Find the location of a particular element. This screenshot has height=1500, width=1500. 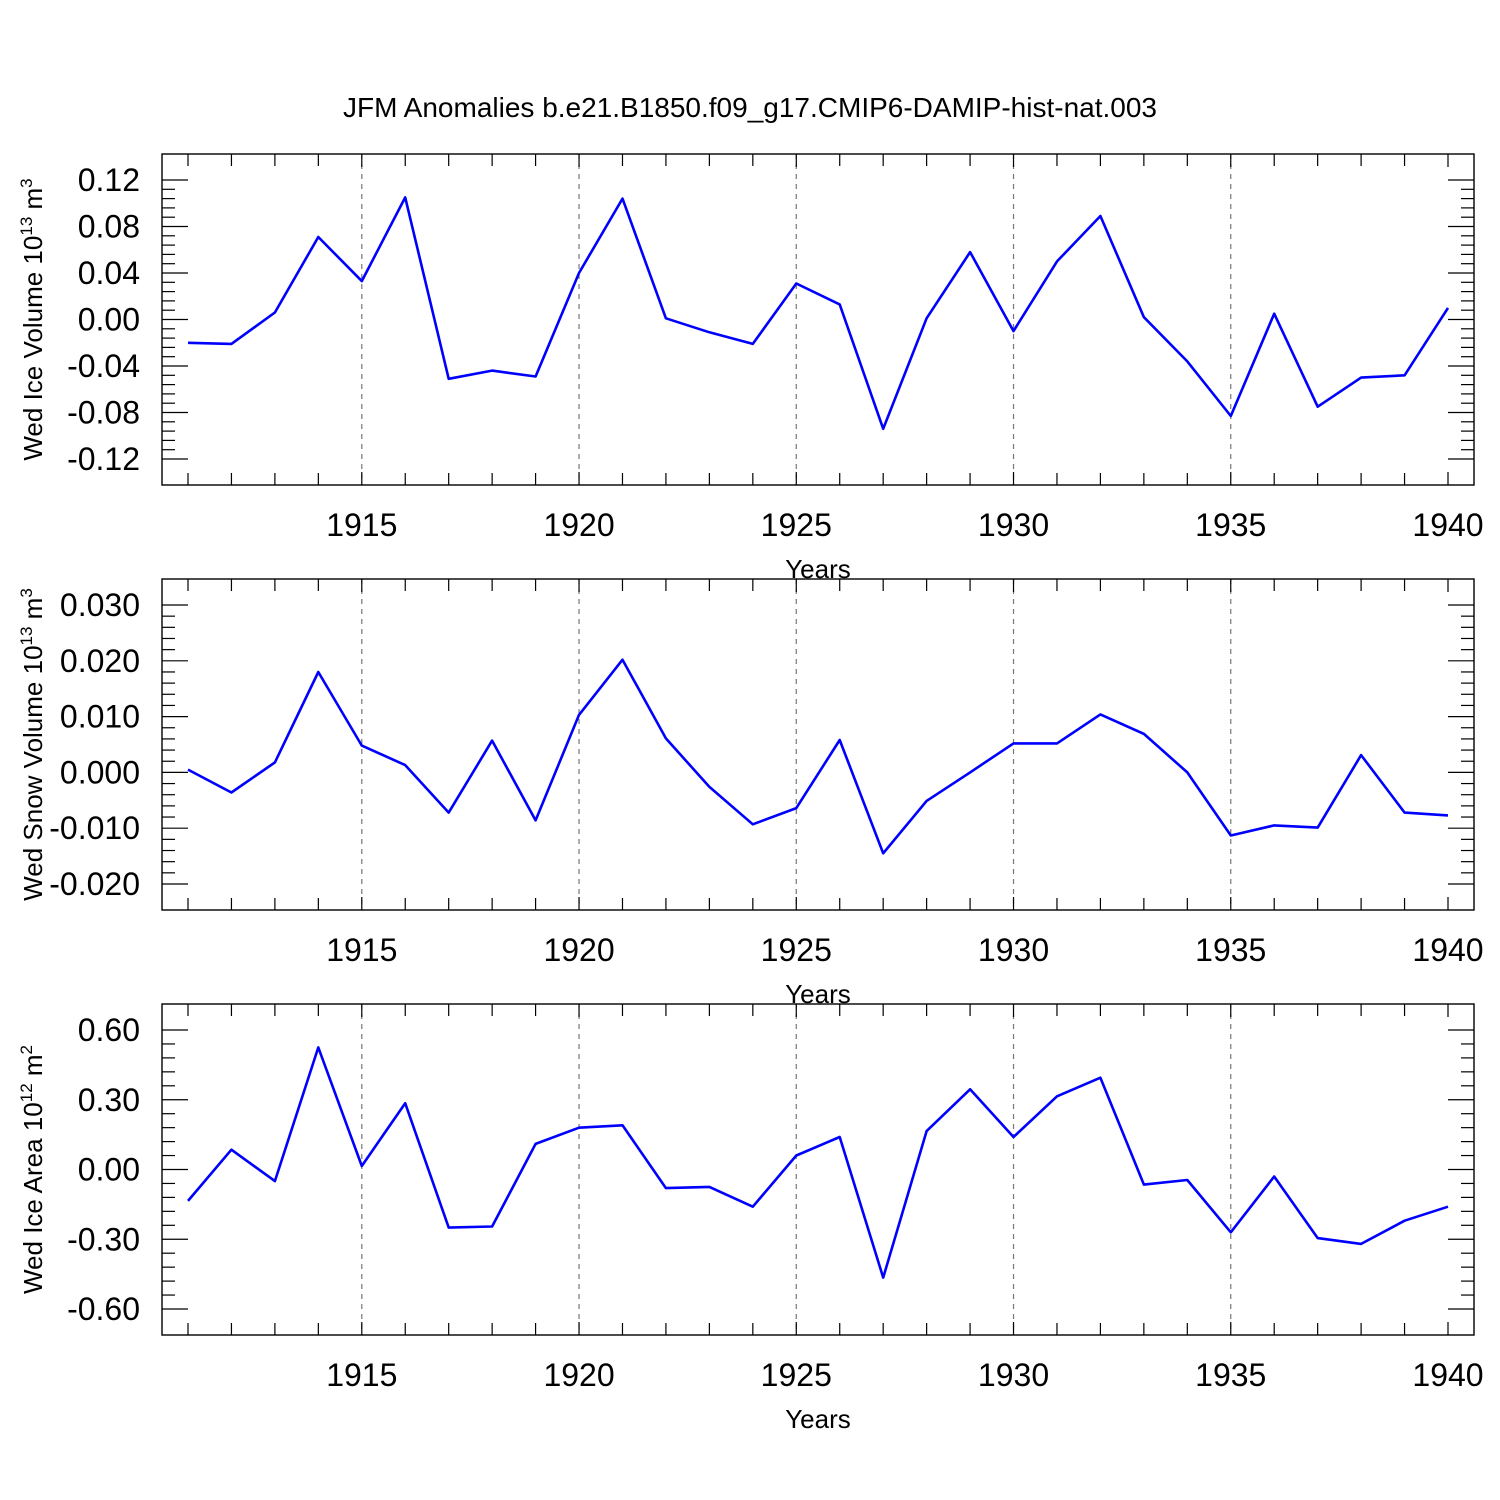

y-tick-label: 0.020 is located at coordinates (100, 661).